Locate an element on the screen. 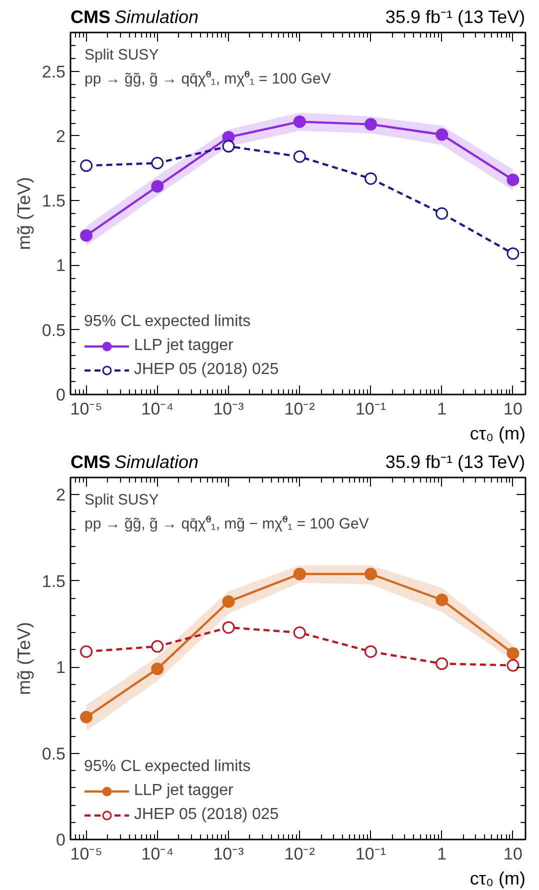 This screenshot has height=890, width=539. annotation: pp → g̃g̃, g̃ → qq̄χ̃⁰₁, mg̃ − mχ̃⁰₁ = 100 GeV is located at coordinates (226, 524).